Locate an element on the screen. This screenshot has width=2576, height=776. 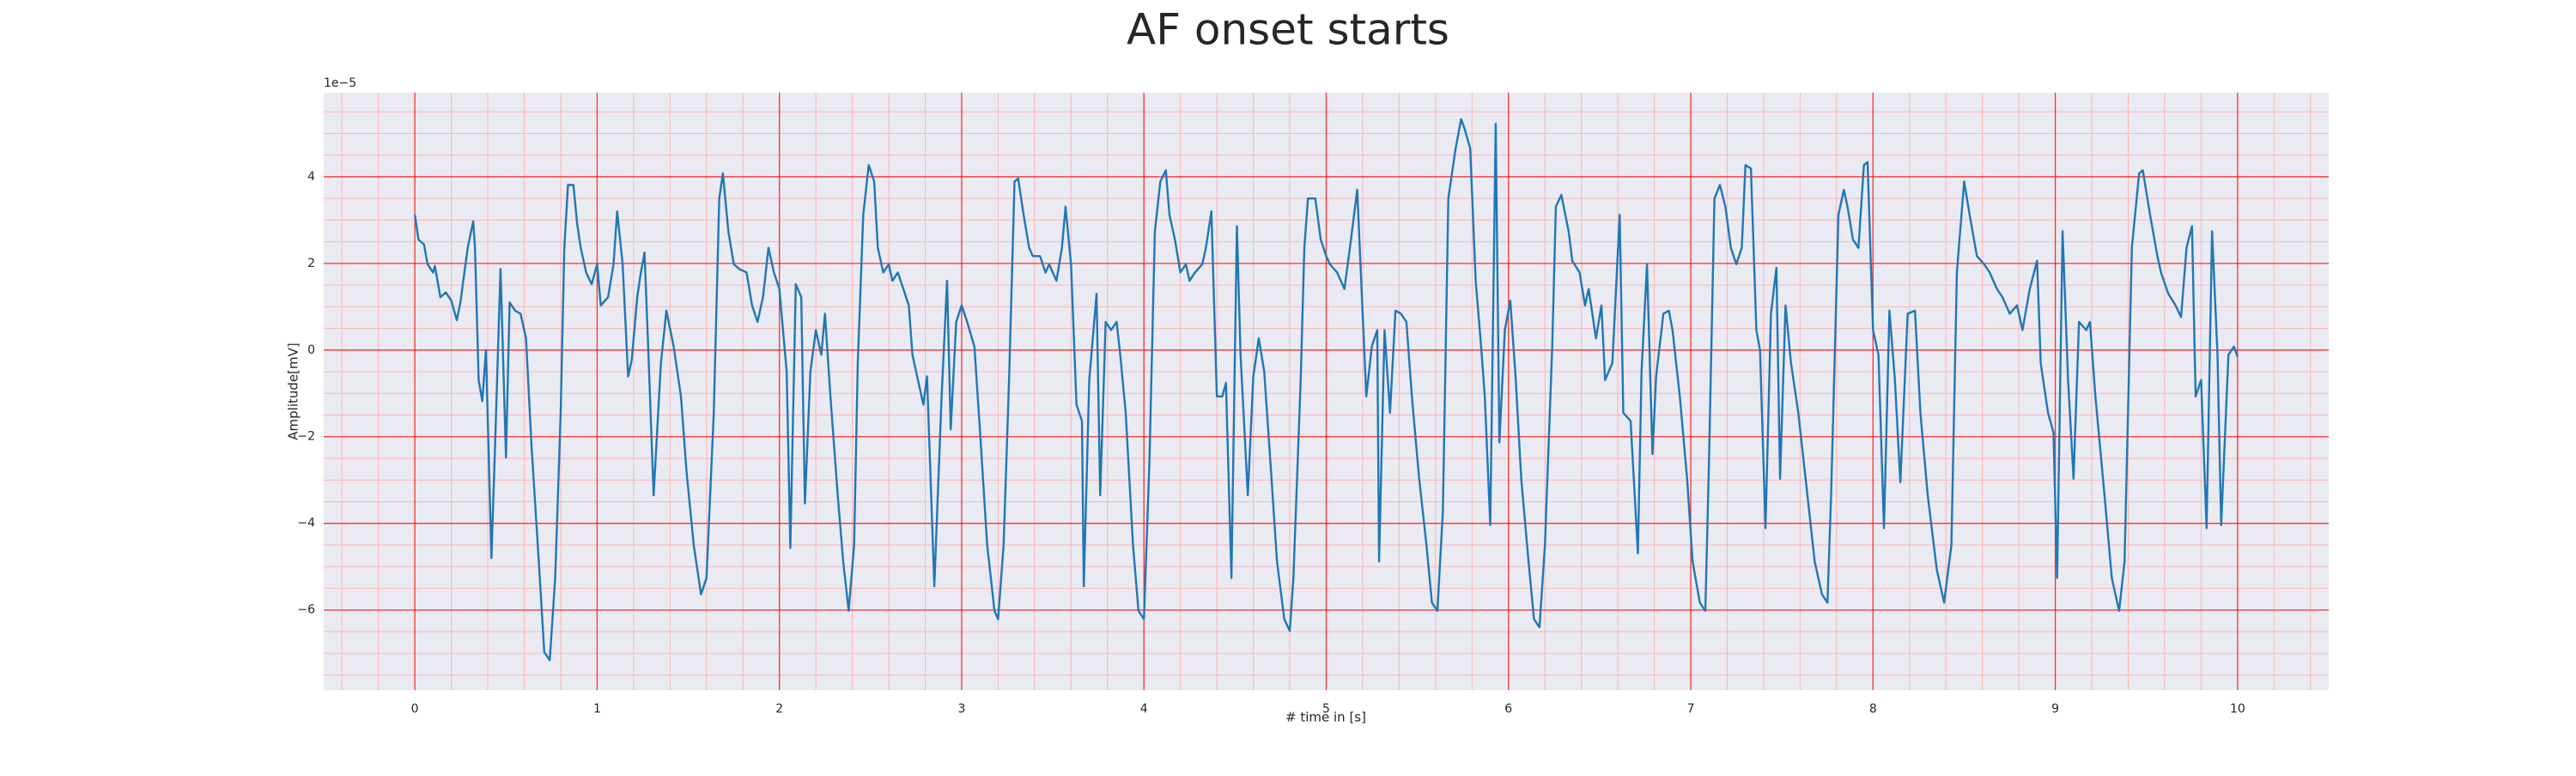
y-tick-label: −4 is located at coordinates (306, 523).